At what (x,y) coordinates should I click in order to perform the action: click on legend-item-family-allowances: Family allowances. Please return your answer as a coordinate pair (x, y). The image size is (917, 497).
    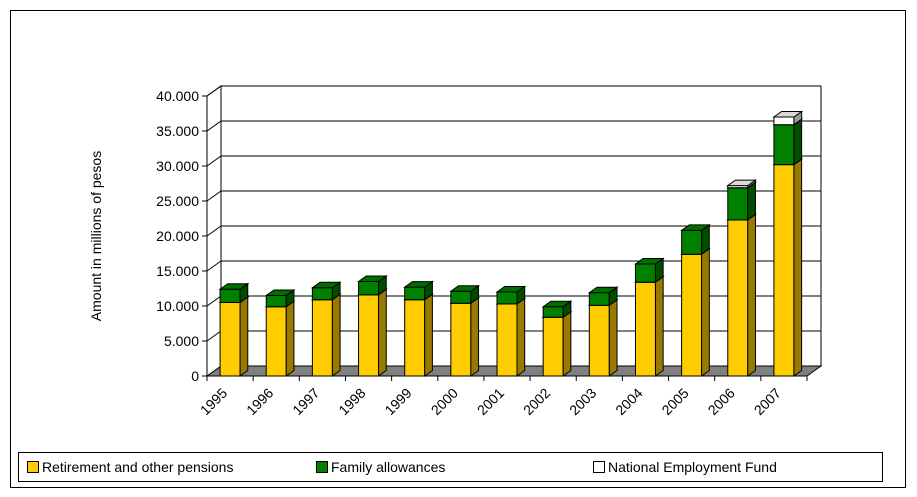
    Looking at the image, I should click on (380, 467).